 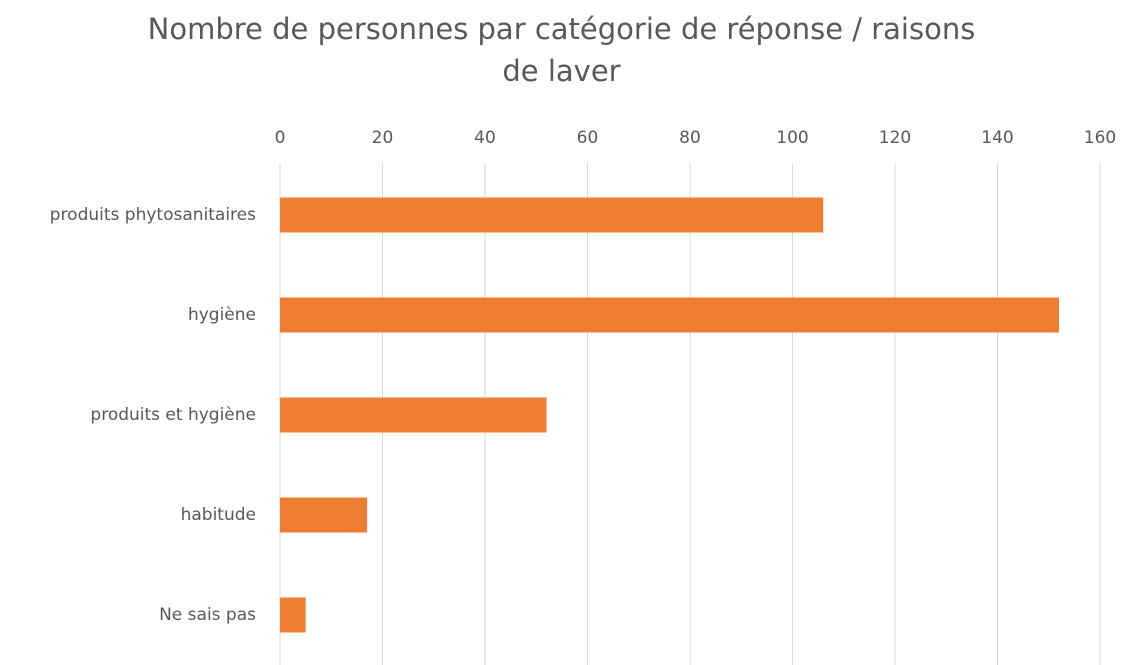 What do you see at coordinates (485, 138) in the screenshot?
I see `x-tick-label: 40` at bounding box center [485, 138].